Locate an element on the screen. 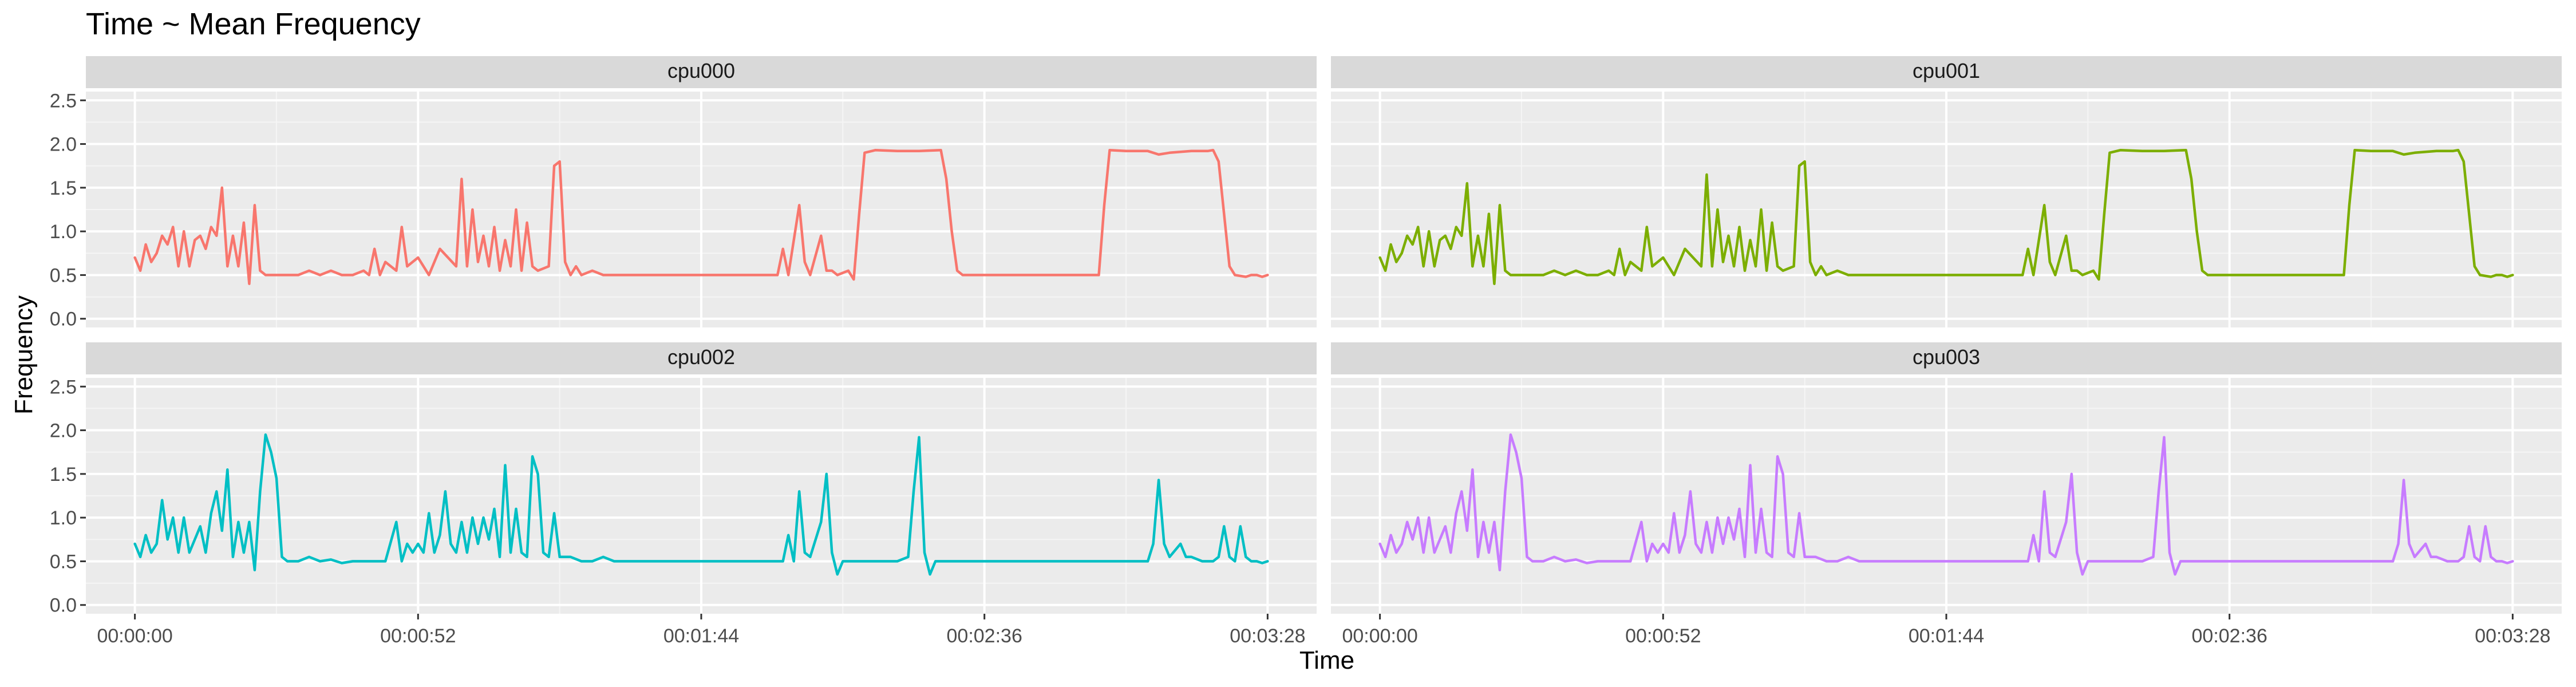 Image resolution: width=2576 pixels, height=687 pixels. facet-strip-label: cpu003 is located at coordinates (1946, 357).